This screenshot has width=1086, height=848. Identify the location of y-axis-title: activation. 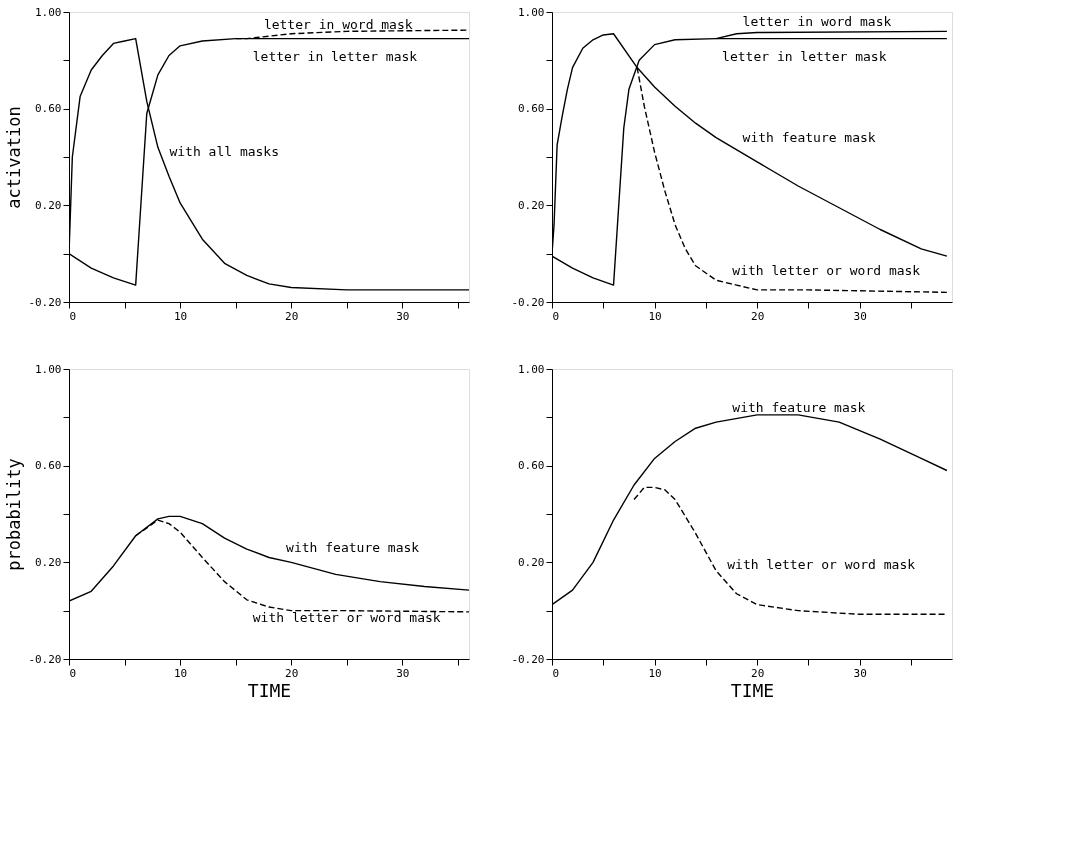
(14, 157).